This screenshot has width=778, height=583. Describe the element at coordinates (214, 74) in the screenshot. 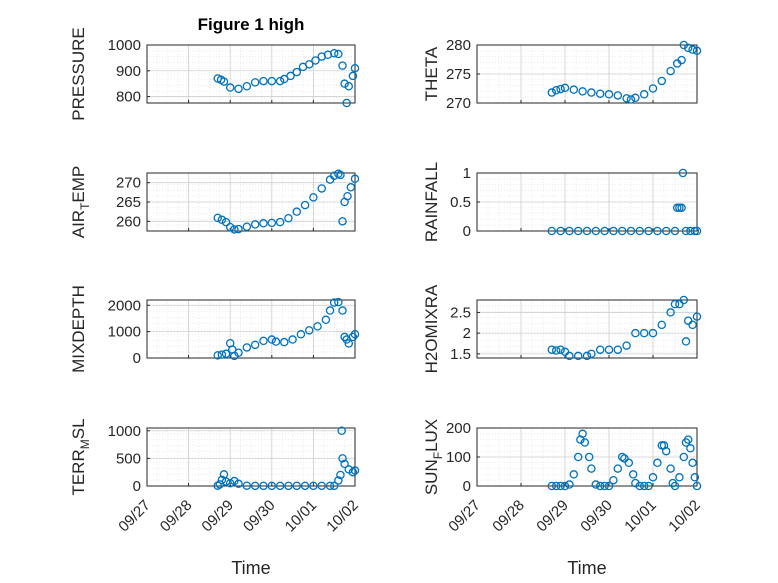

I see `subplot-1: 1000 900 800 PRESSURE` at that location.